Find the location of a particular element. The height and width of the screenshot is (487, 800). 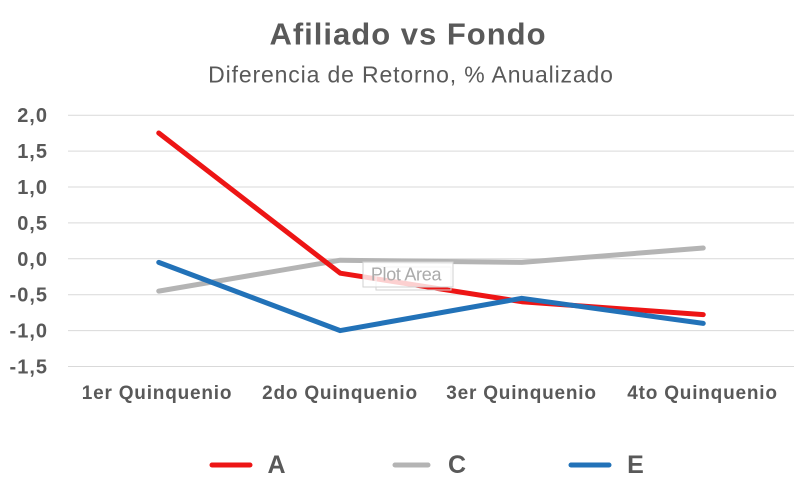

svg-text: A is located at coordinates (276, 465).